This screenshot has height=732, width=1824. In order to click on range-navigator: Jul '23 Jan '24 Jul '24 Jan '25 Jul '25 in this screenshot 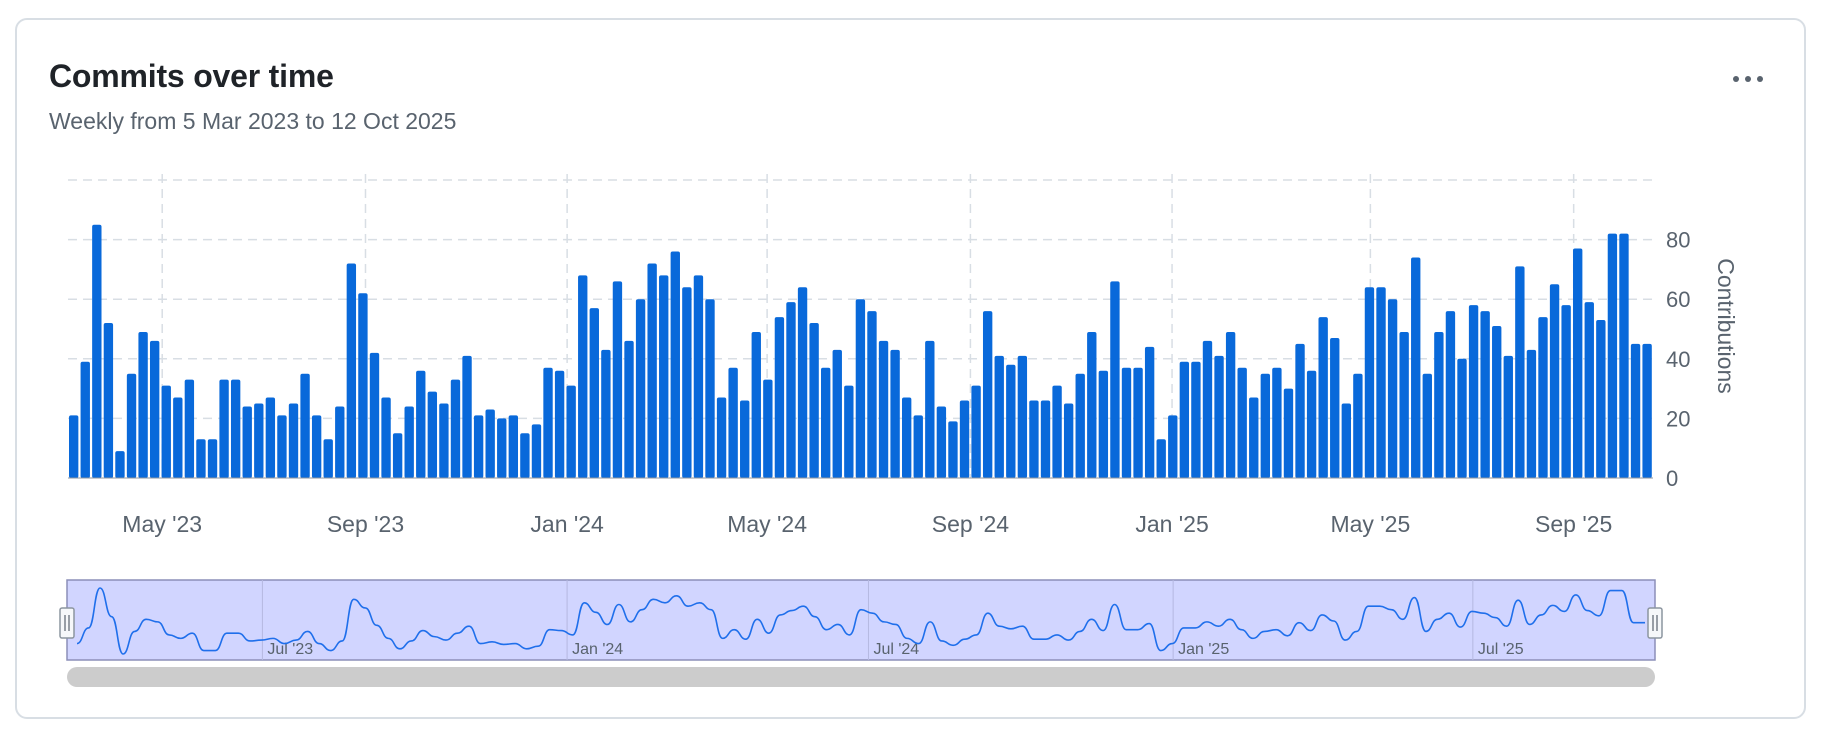, I will do `click(861, 620)`.